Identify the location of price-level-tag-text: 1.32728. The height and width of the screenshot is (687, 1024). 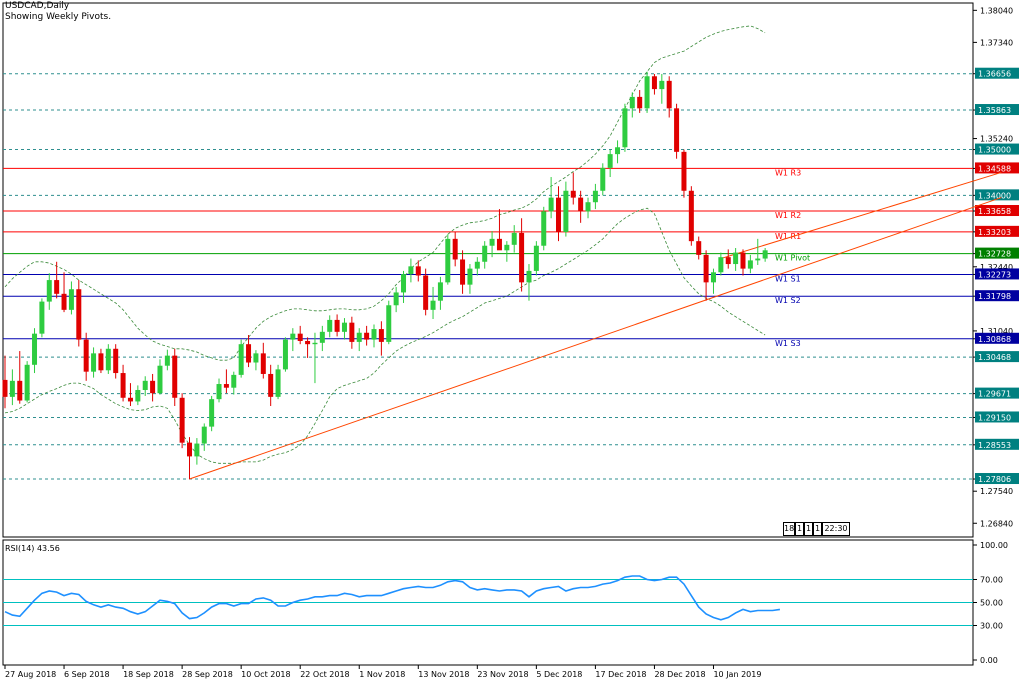
(994, 254).